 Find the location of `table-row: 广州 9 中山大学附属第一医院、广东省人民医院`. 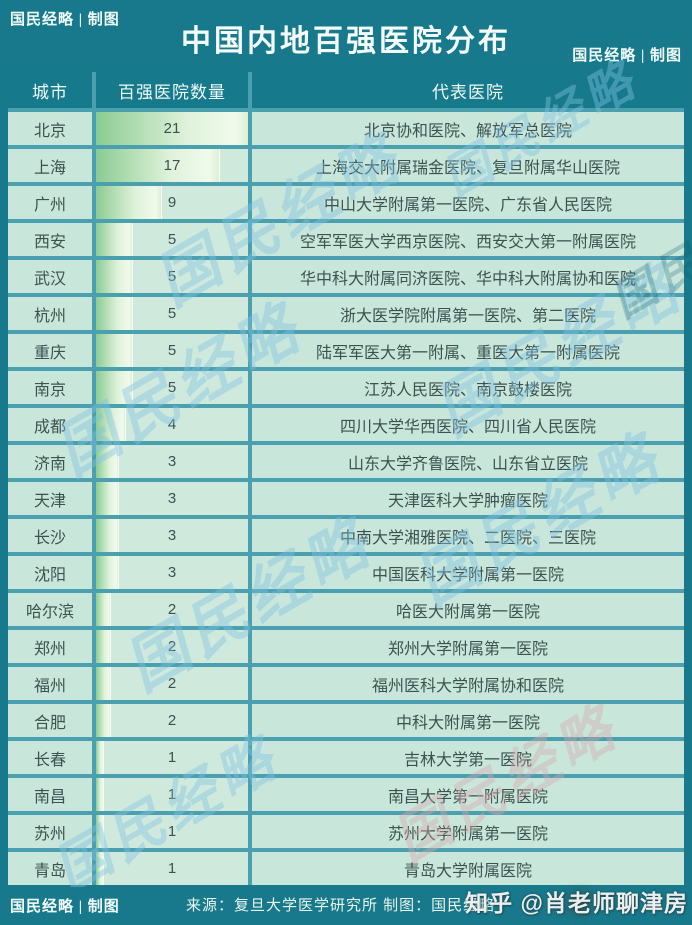

table-row: 广州 9 中山大学附属第一医院、广东省人民医院 is located at coordinates (346, 202).